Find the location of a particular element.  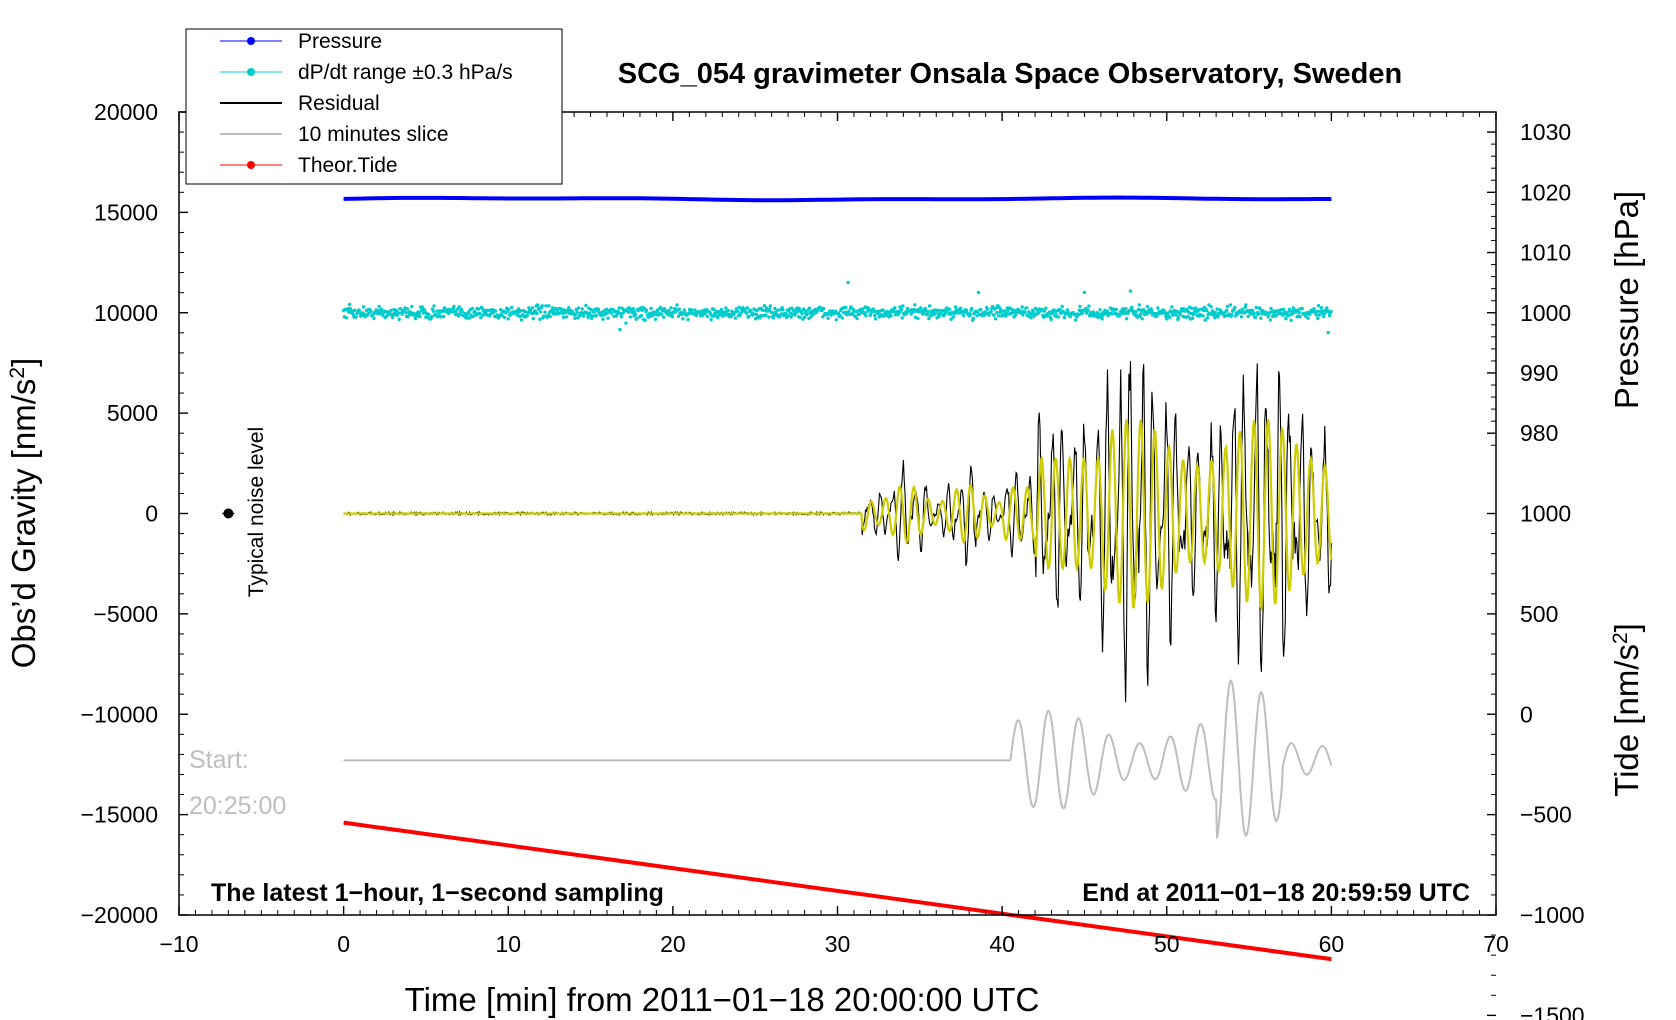

y-left-tick-label: −15000 is located at coordinates (119, 815).